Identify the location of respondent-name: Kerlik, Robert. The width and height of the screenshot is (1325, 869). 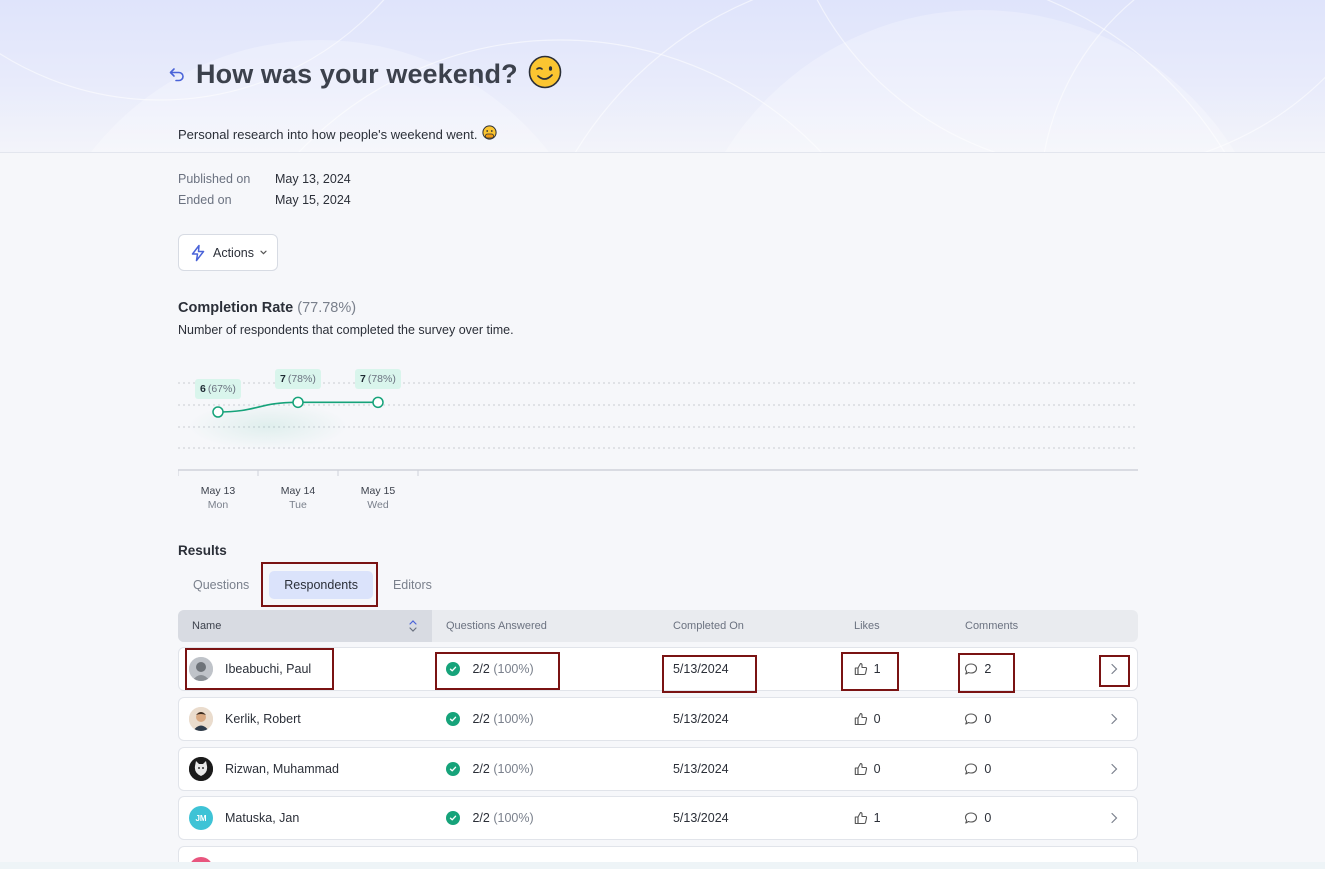
(263, 719).